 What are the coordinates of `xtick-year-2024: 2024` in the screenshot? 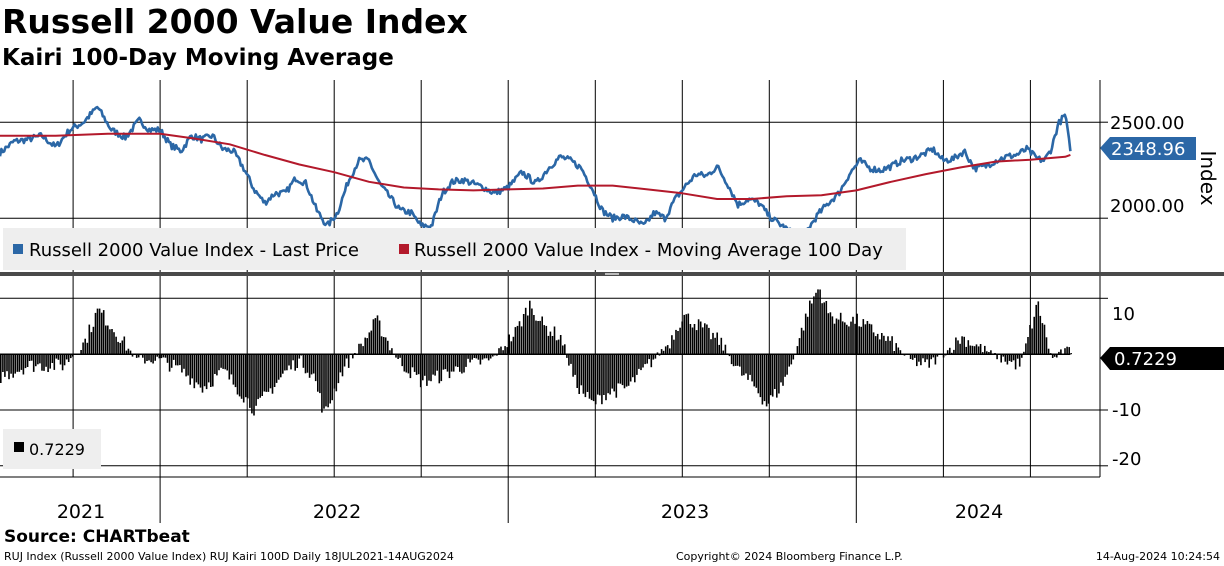 It's located at (979, 512).